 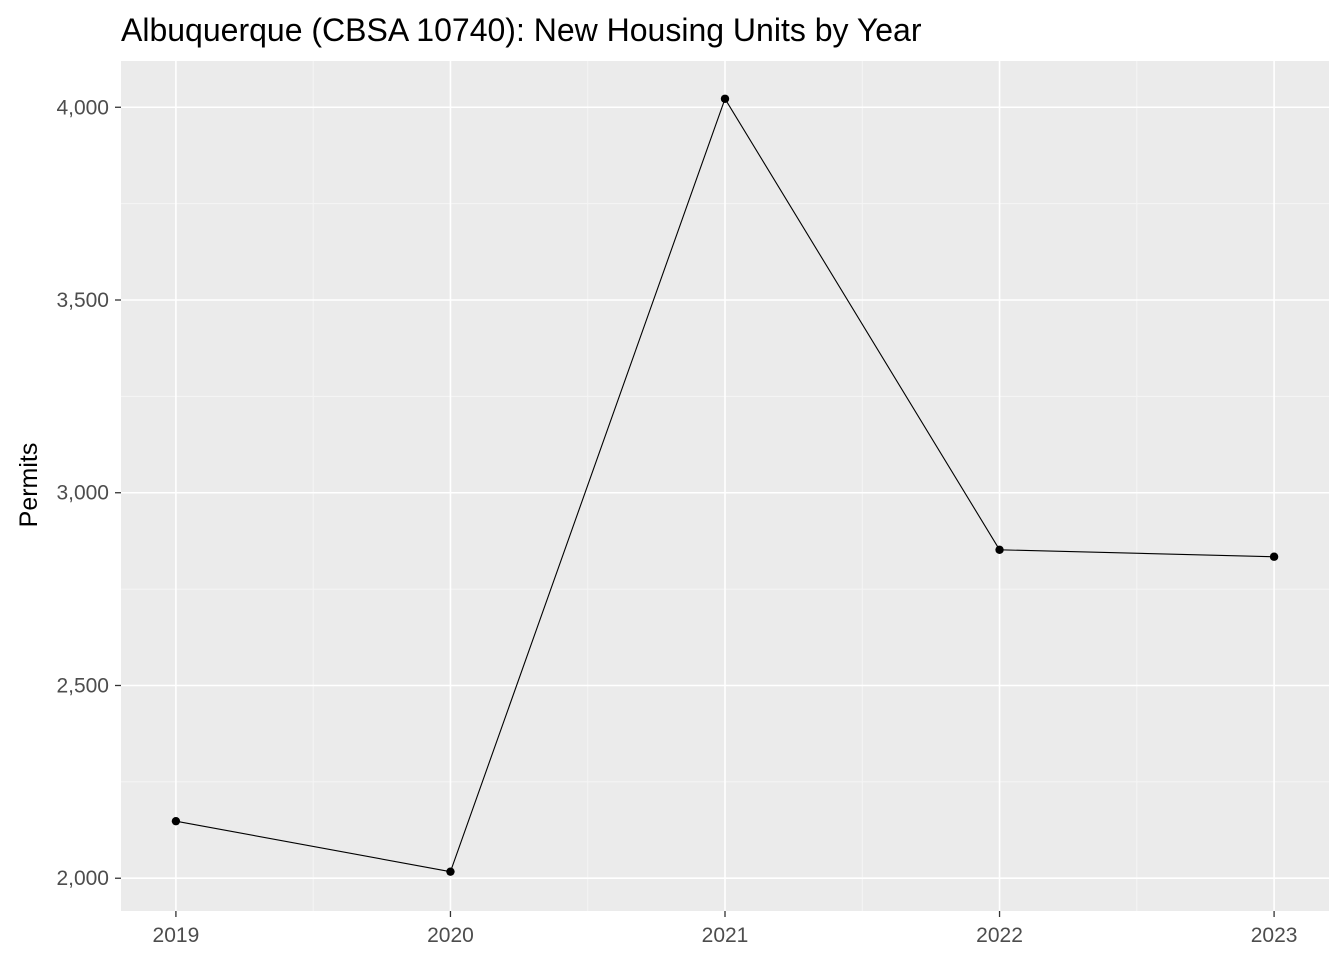 I want to click on x-tick-label: 2022, so click(x=999, y=935).